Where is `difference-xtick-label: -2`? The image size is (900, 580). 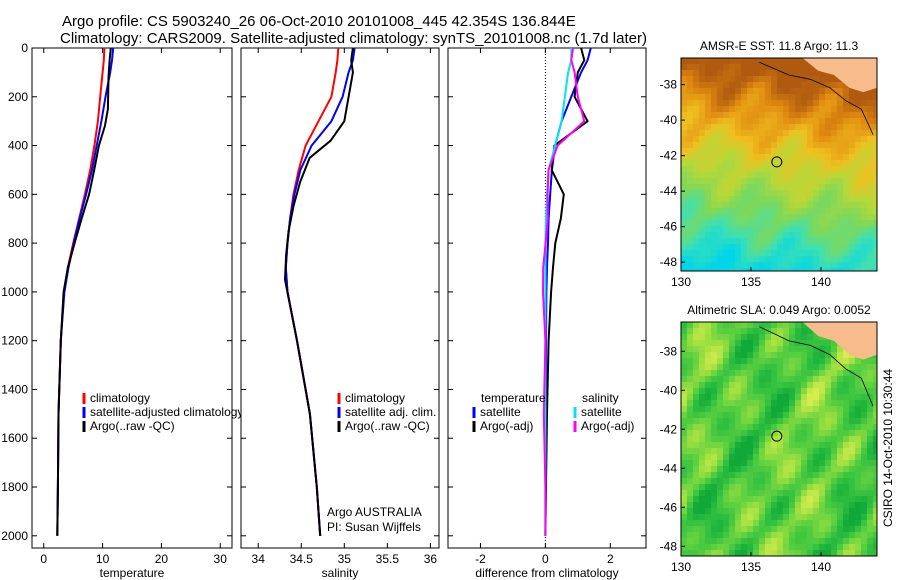
difference-xtick-label: -2 is located at coordinates (480, 559).